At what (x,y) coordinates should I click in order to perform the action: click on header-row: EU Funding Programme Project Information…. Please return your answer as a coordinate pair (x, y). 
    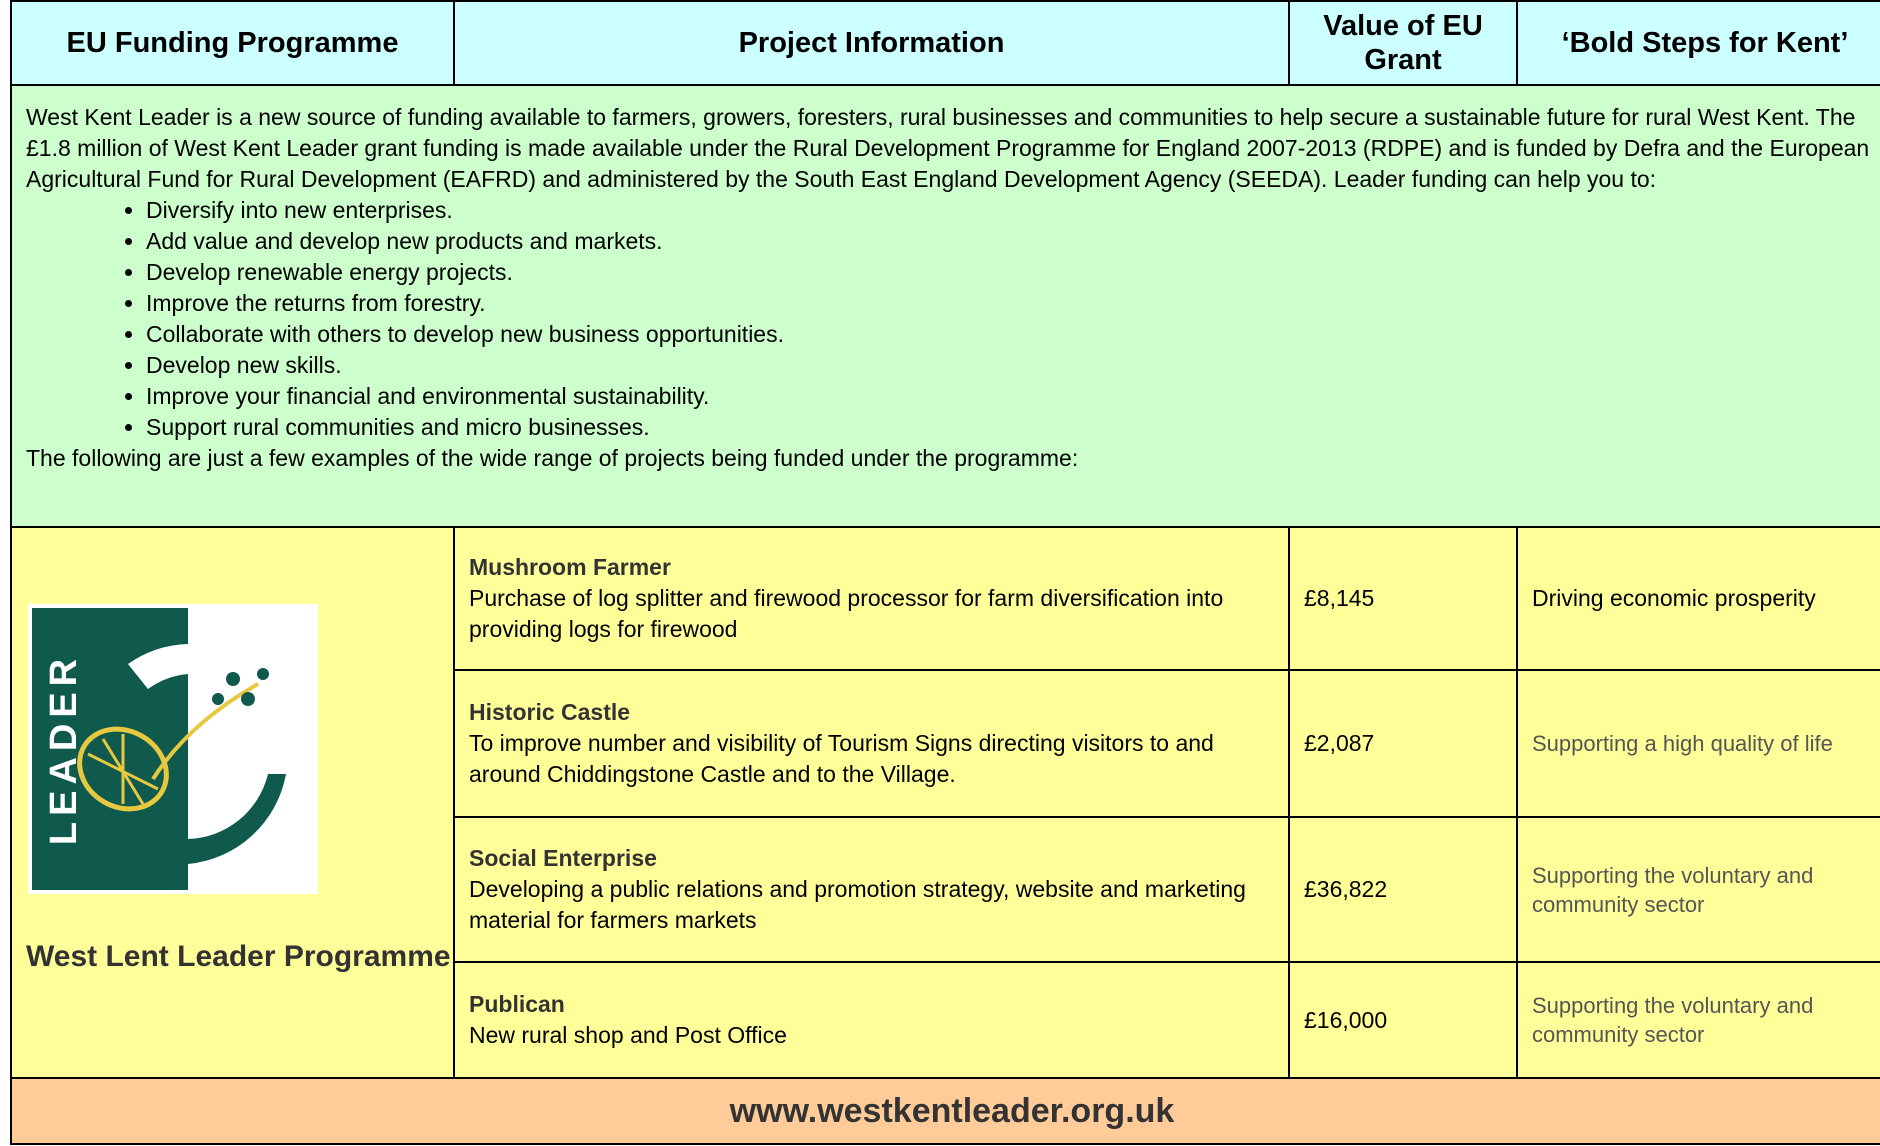
    Looking at the image, I should click on (945, 43).